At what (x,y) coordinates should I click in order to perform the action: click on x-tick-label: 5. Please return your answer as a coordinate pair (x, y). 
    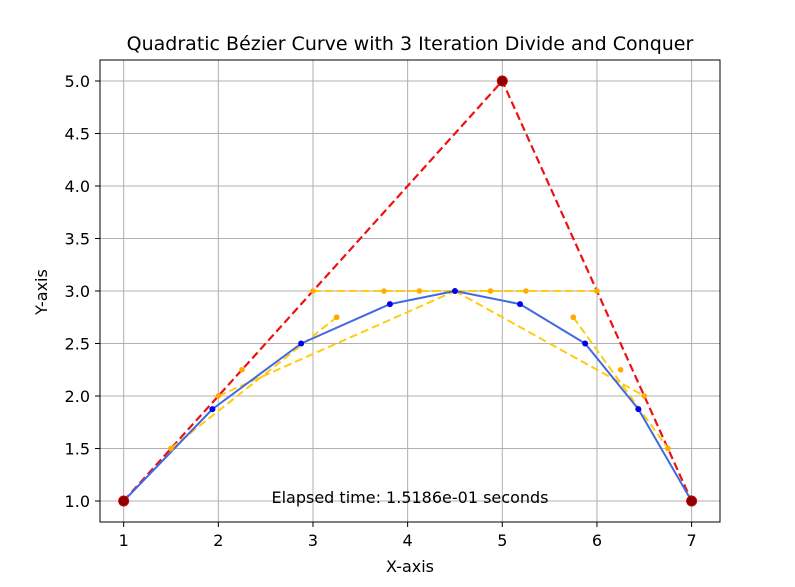
    Looking at the image, I should click on (502, 540).